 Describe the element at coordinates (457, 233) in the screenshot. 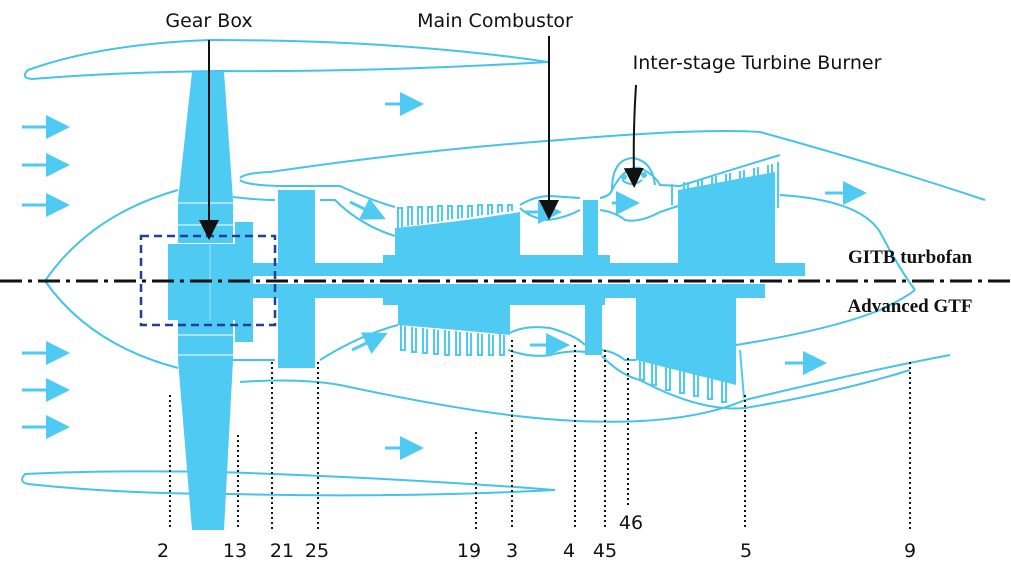

I see `hpc-upper` at that location.